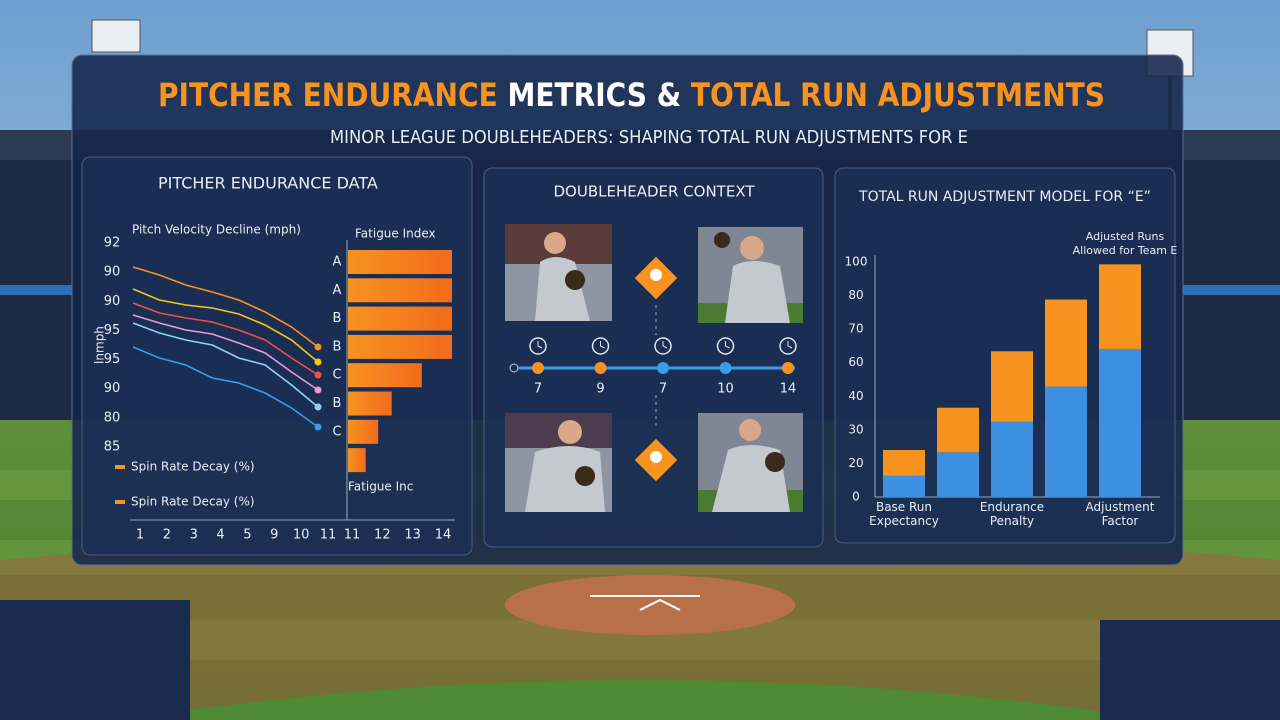 Image resolution: width=1280 pixels, height=720 pixels. Describe the element at coordinates (412, 535) in the screenshot. I see `x-tick-label: 13` at that location.